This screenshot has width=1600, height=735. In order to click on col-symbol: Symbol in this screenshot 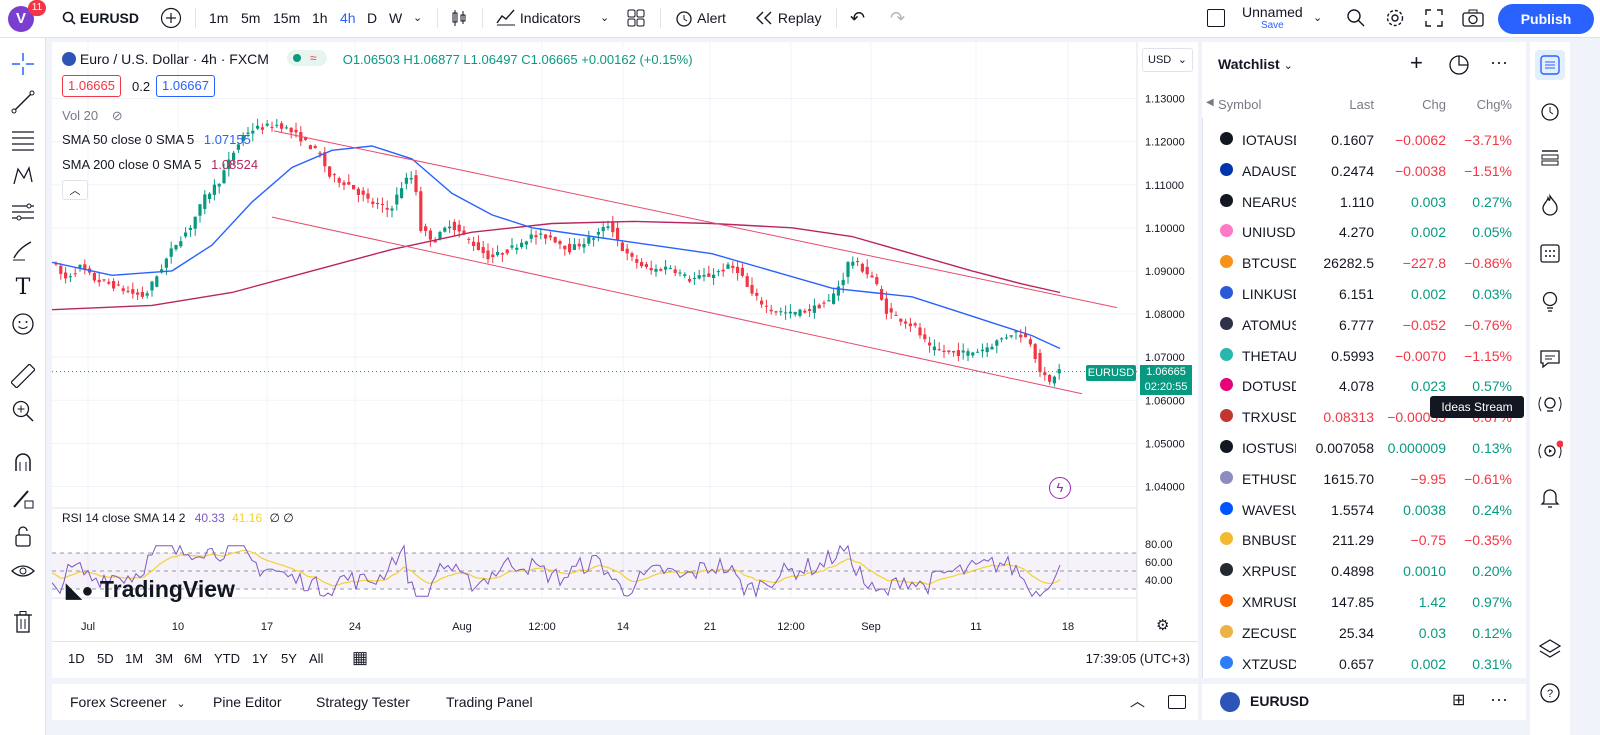, I will do `click(1240, 104)`.